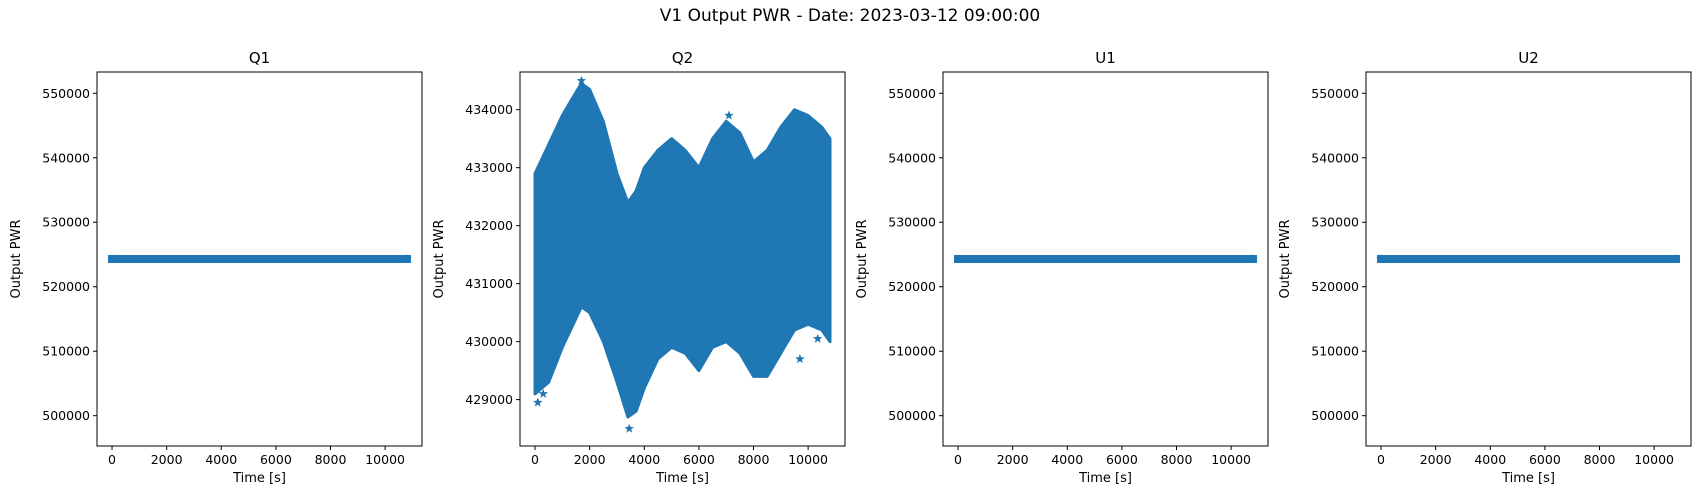 The image size is (1700, 504). Describe the element at coordinates (682, 58) in the screenshot. I see `subplot-title: Q2` at that location.